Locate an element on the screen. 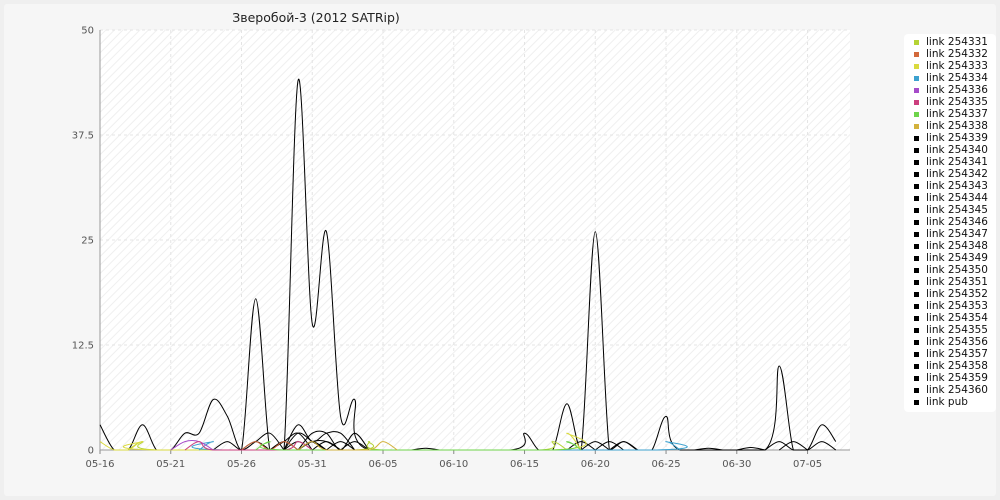  legend-item: link 254349 is located at coordinates (955, 258).